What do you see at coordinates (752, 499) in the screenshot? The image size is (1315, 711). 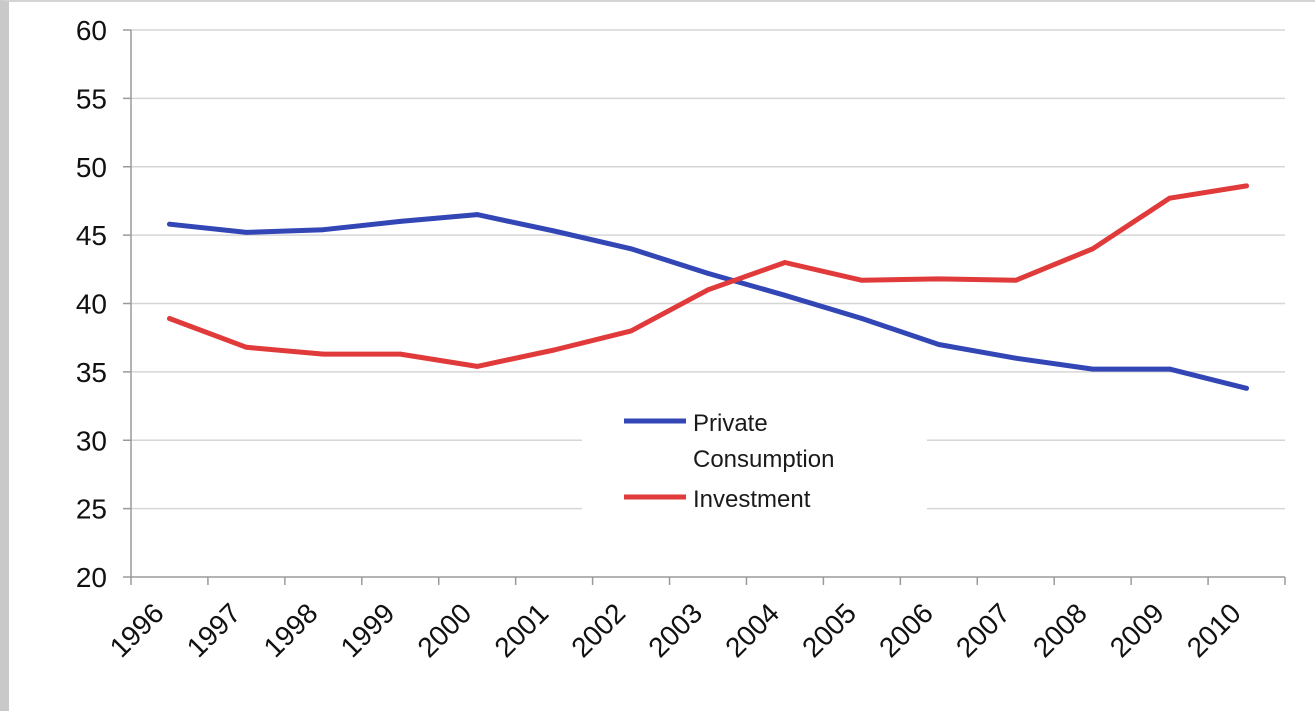 I see `legend-label-investment-0: Investment` at bounding box center [752, 499].